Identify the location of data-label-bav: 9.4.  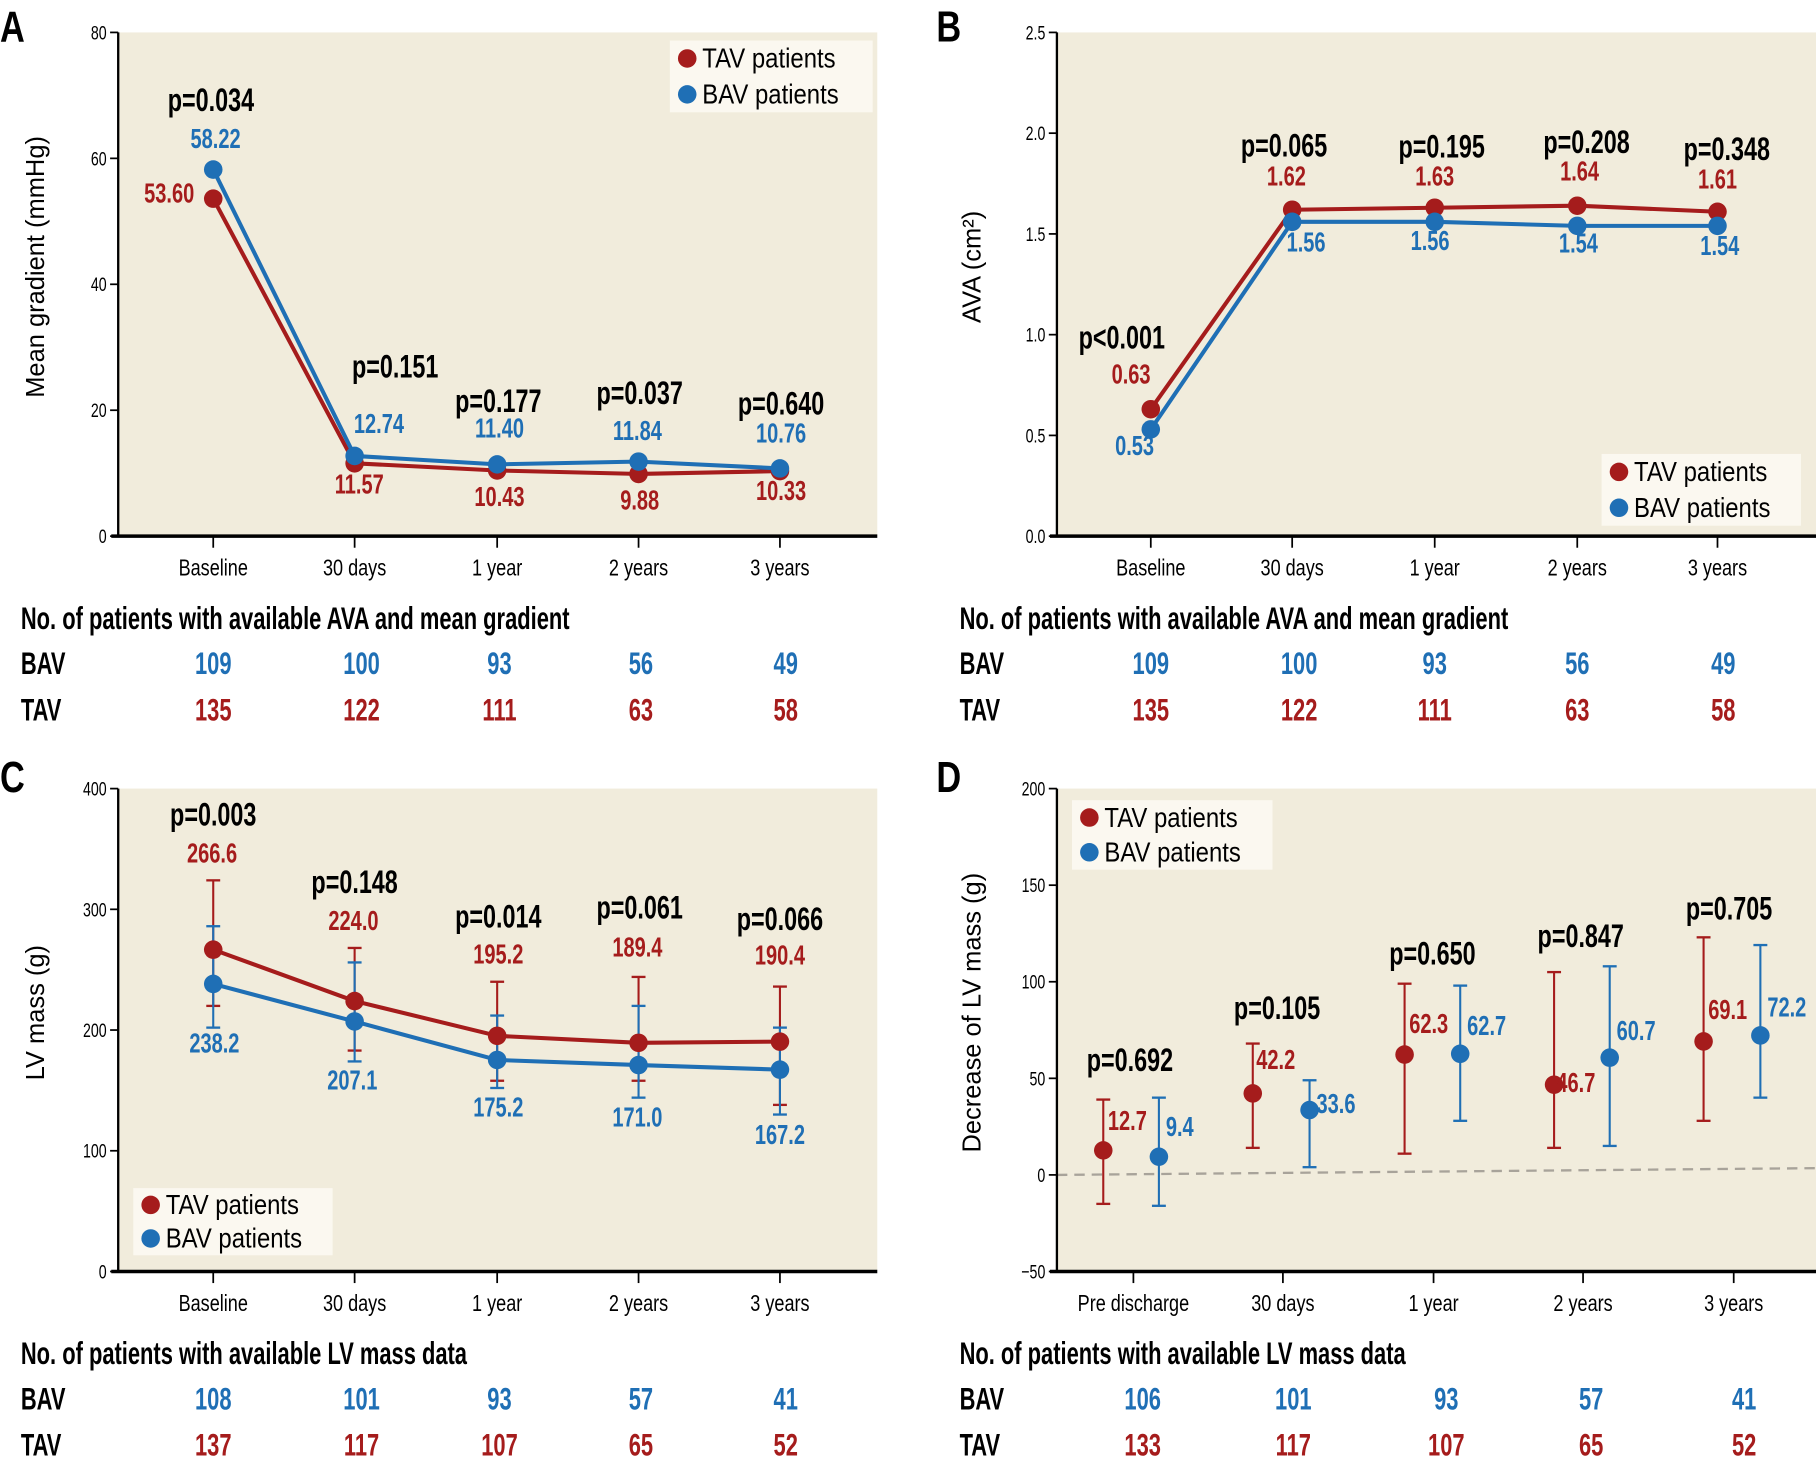
(1180, 1127).